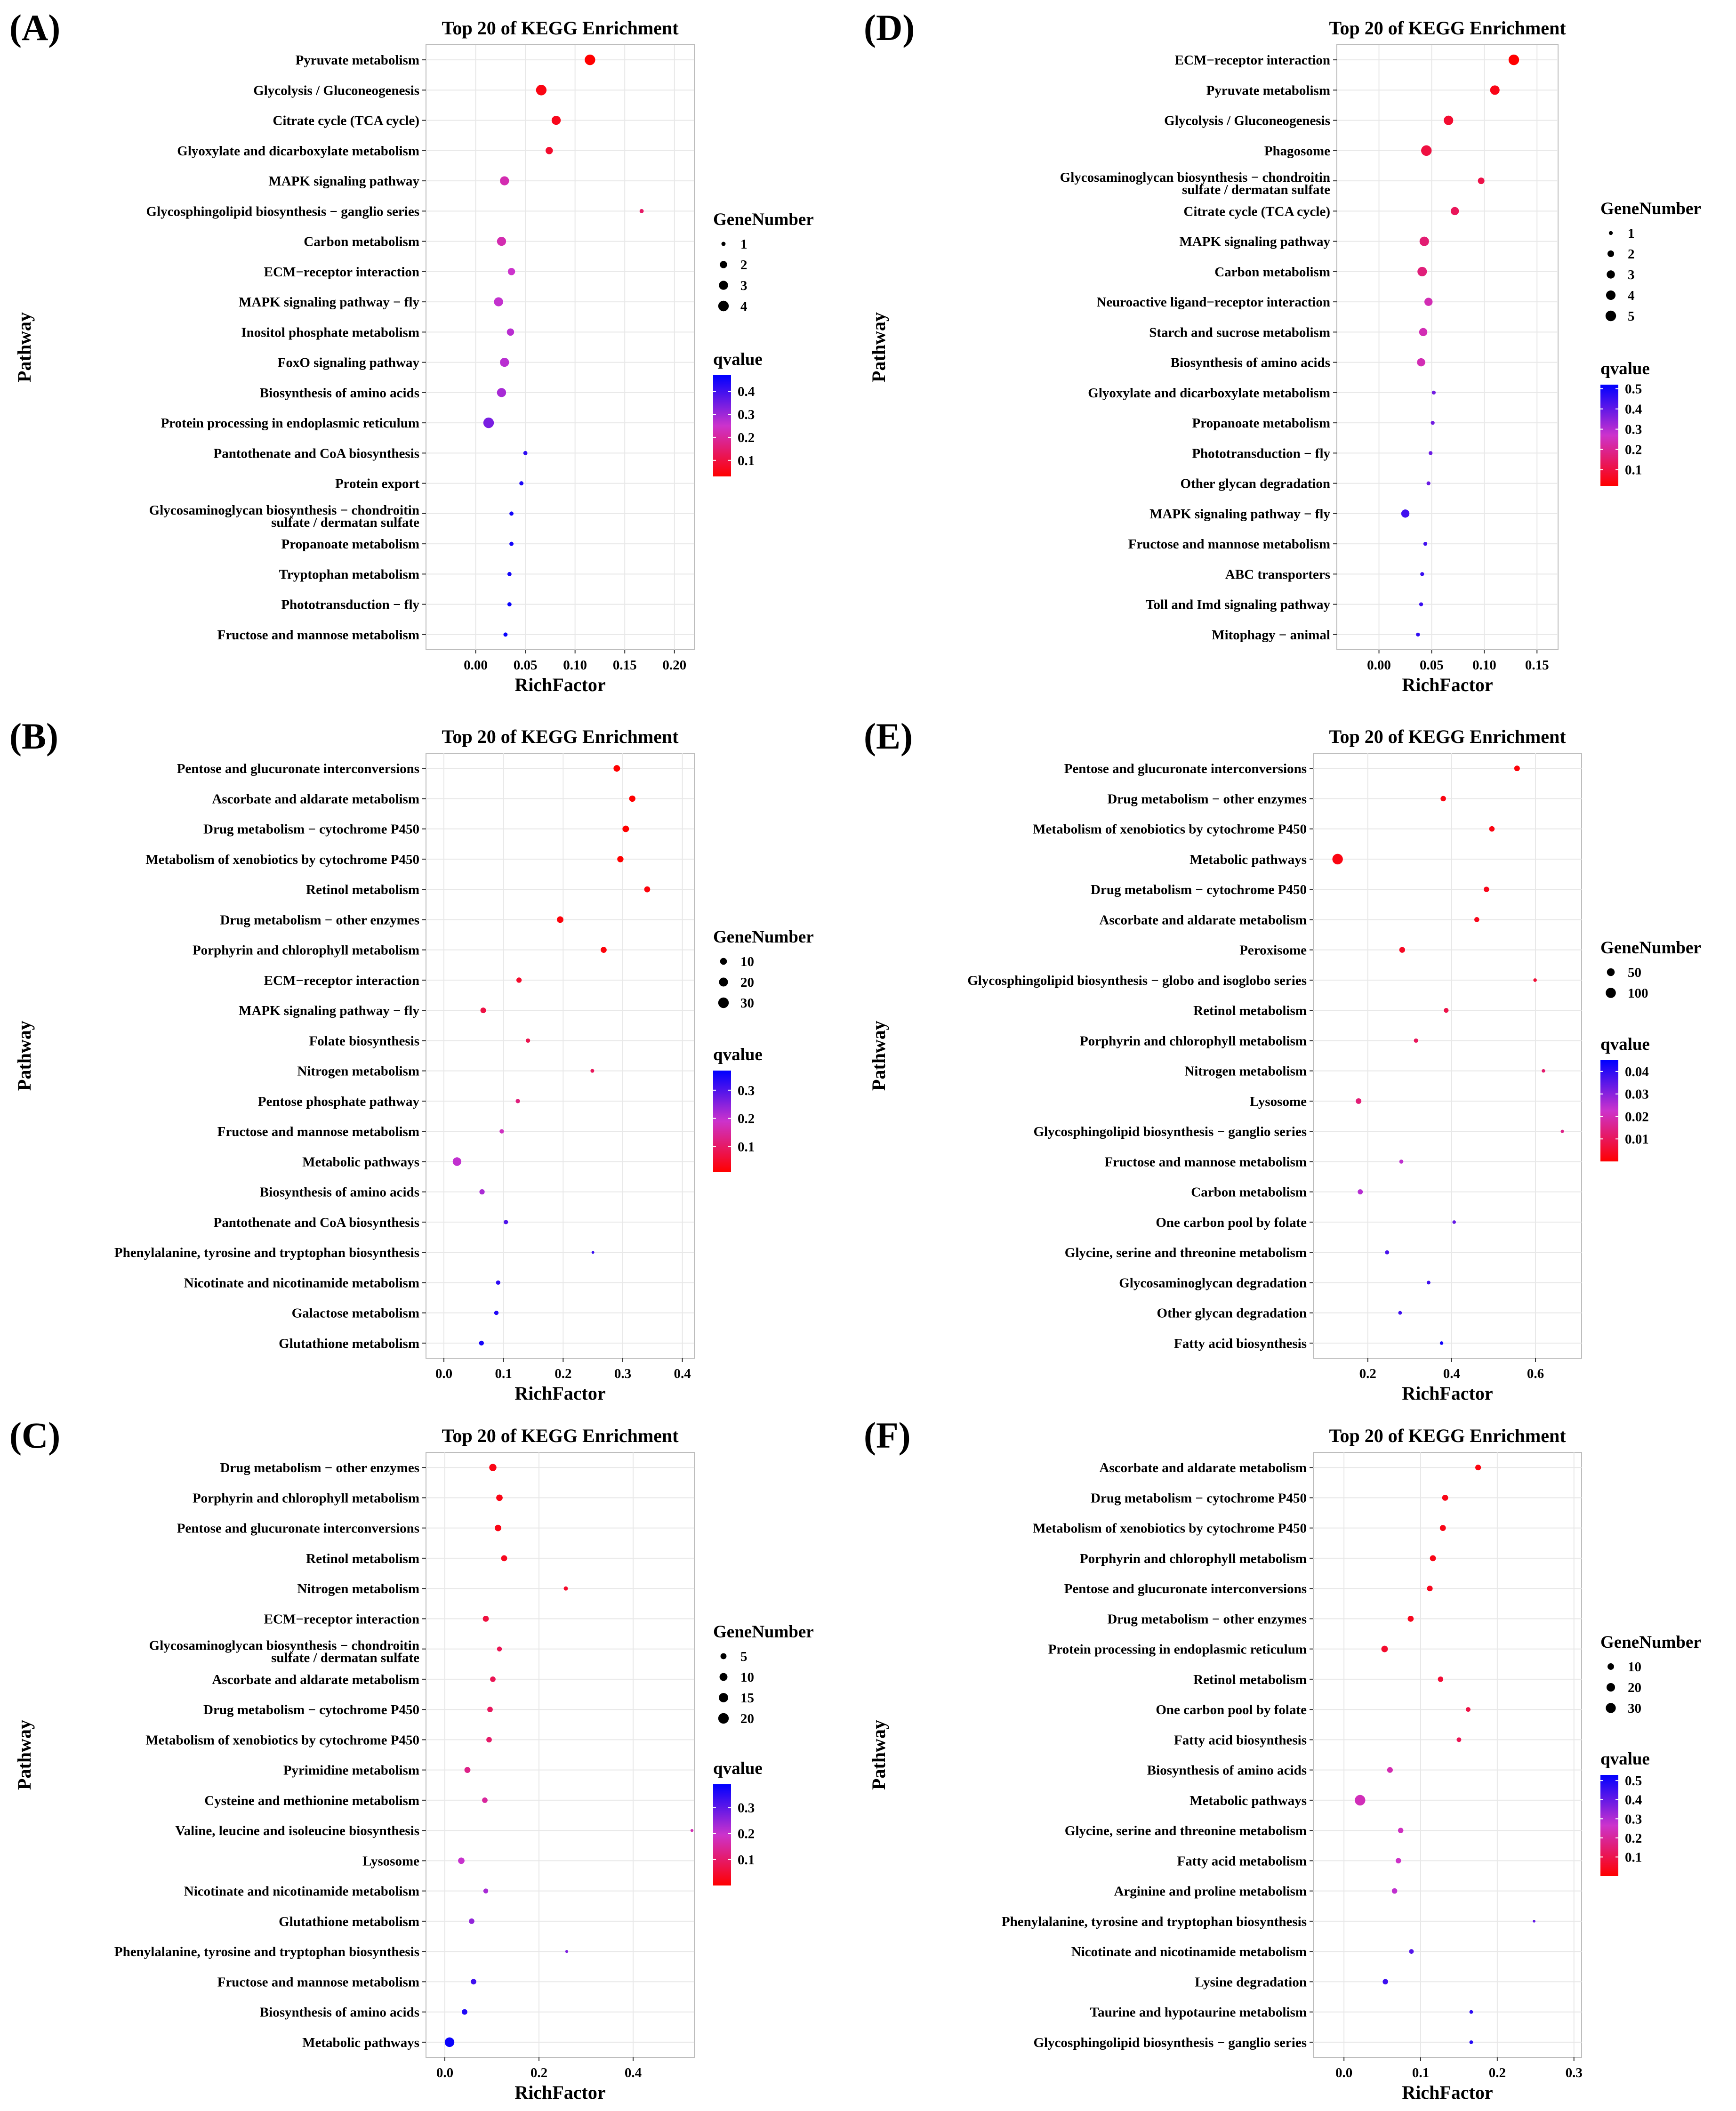  What do you see at coordinates (345, 522) in the screenshot?
I see `pathway-label-line: sulfate / dermatan sulfate` at bounding box center [345, 522].